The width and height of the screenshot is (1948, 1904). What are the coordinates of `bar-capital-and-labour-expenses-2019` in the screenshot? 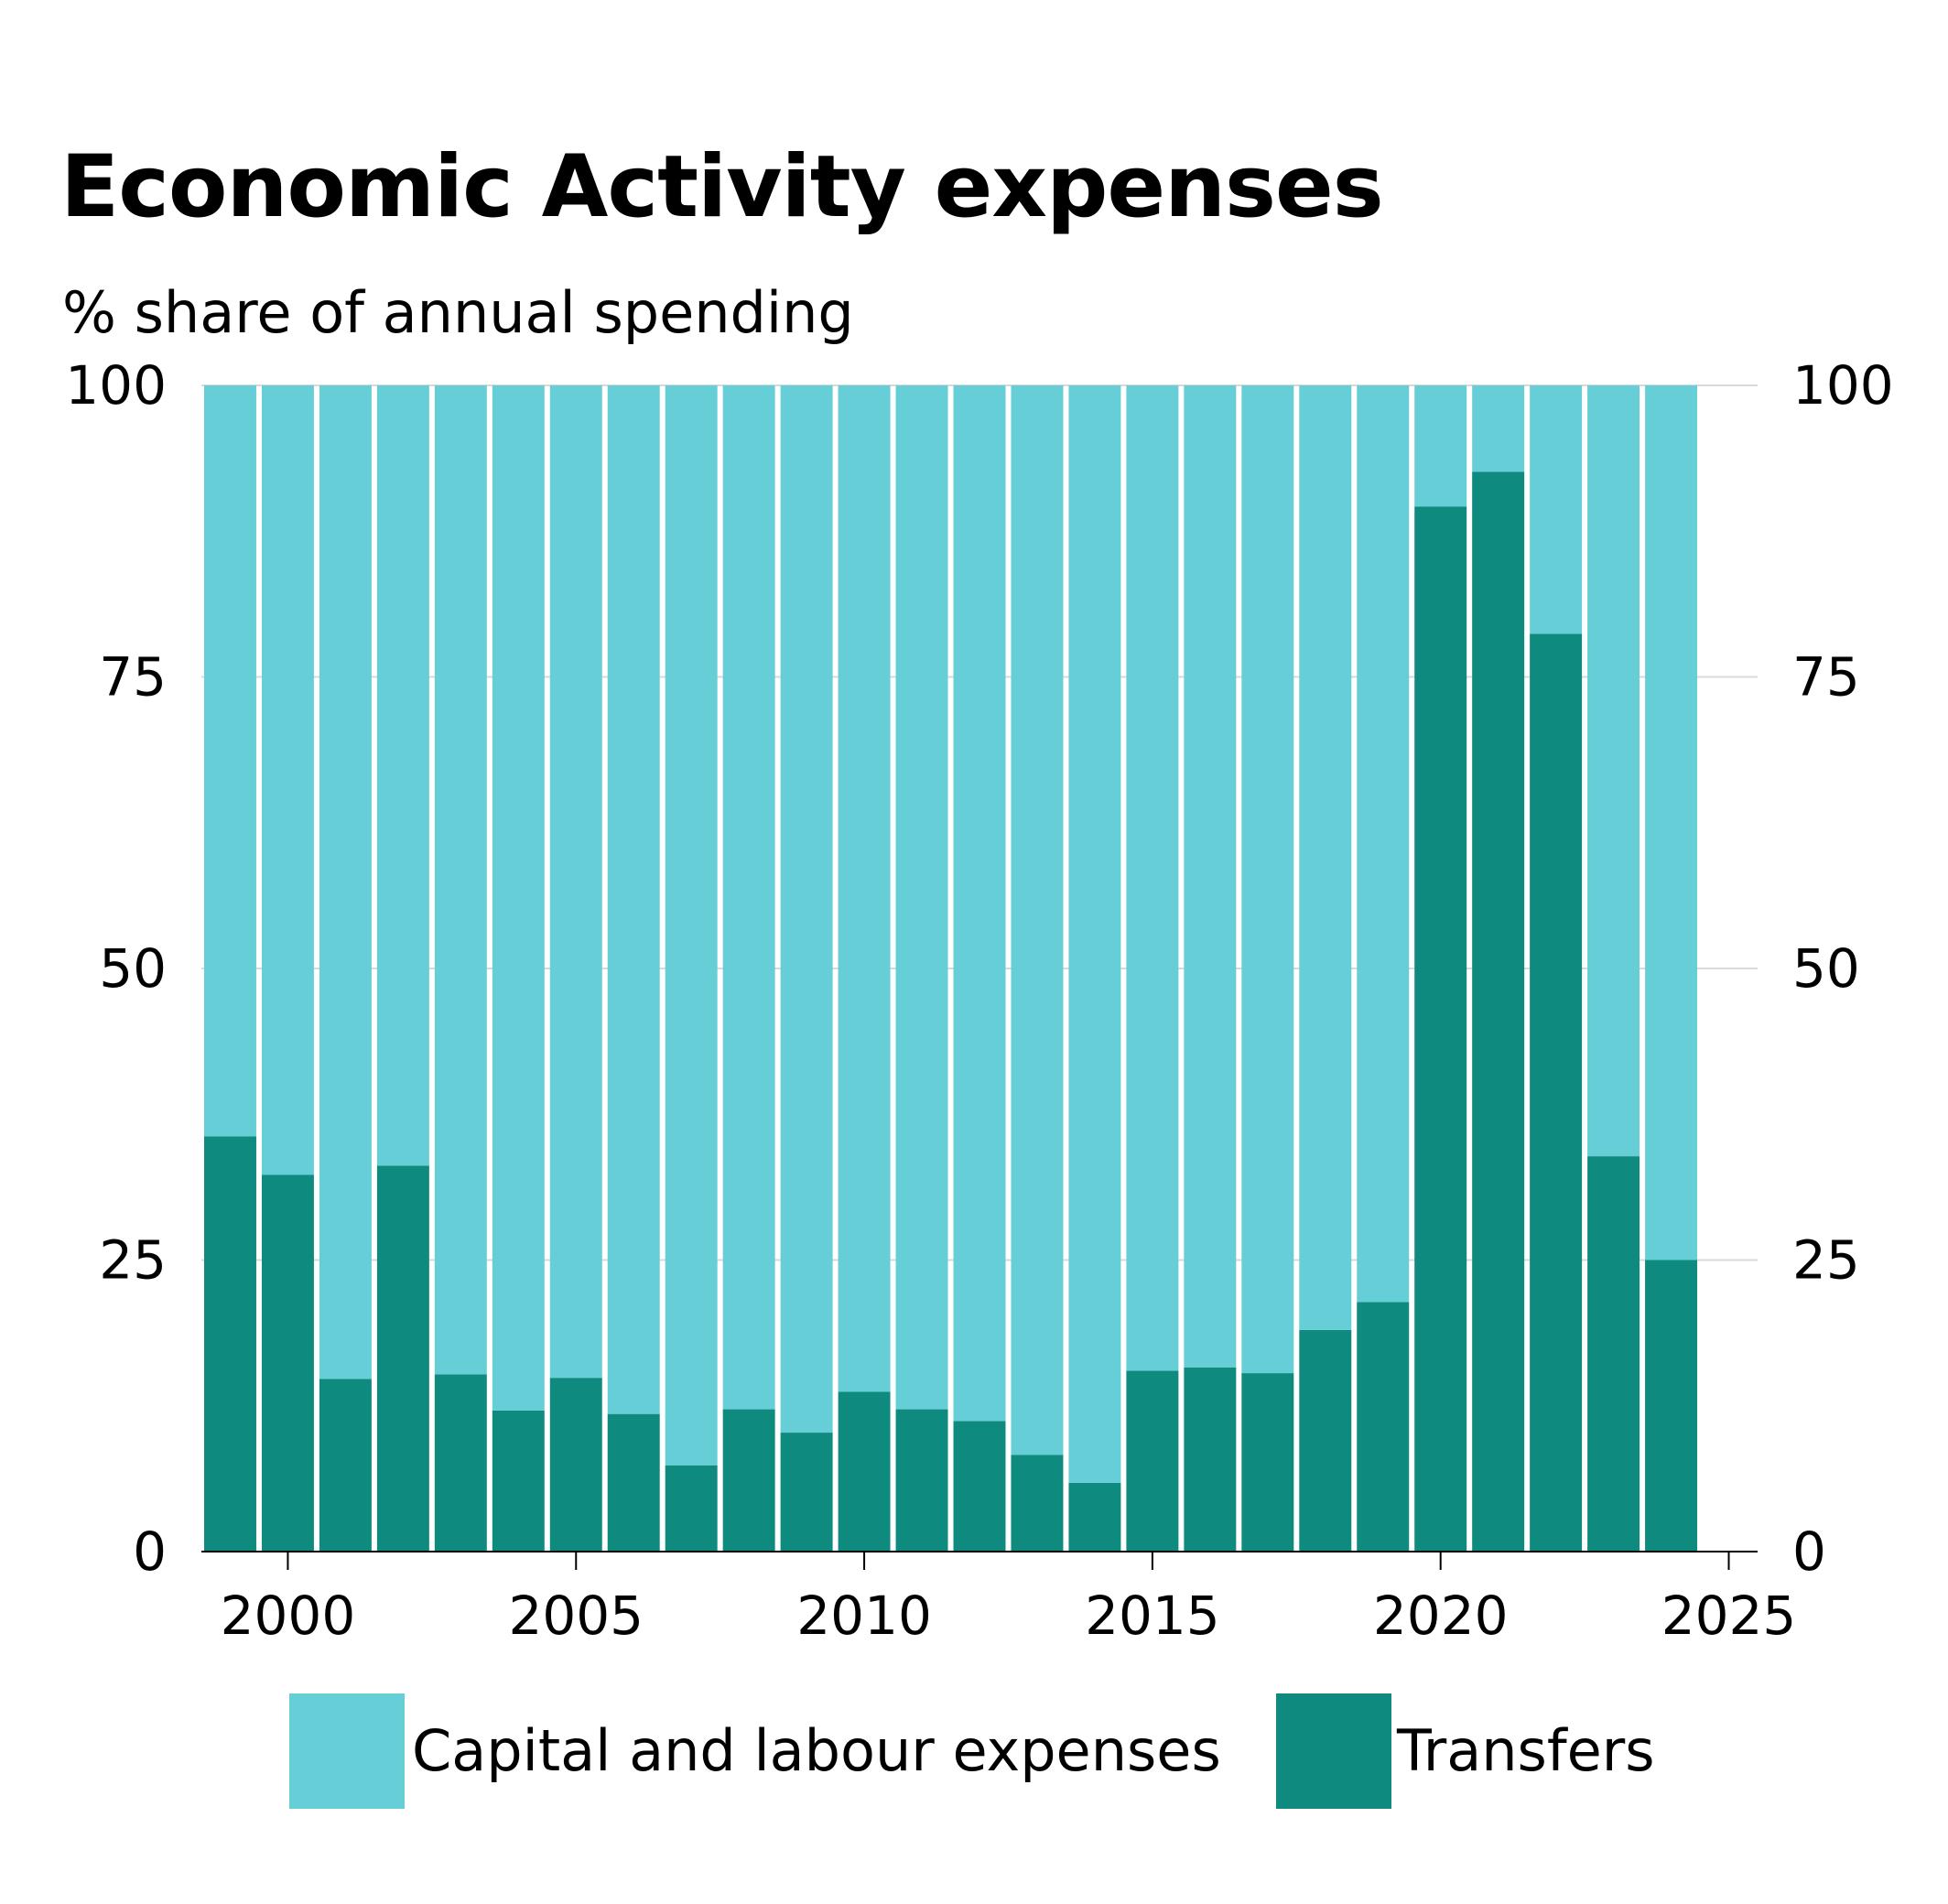 It's located at (1383, 844).